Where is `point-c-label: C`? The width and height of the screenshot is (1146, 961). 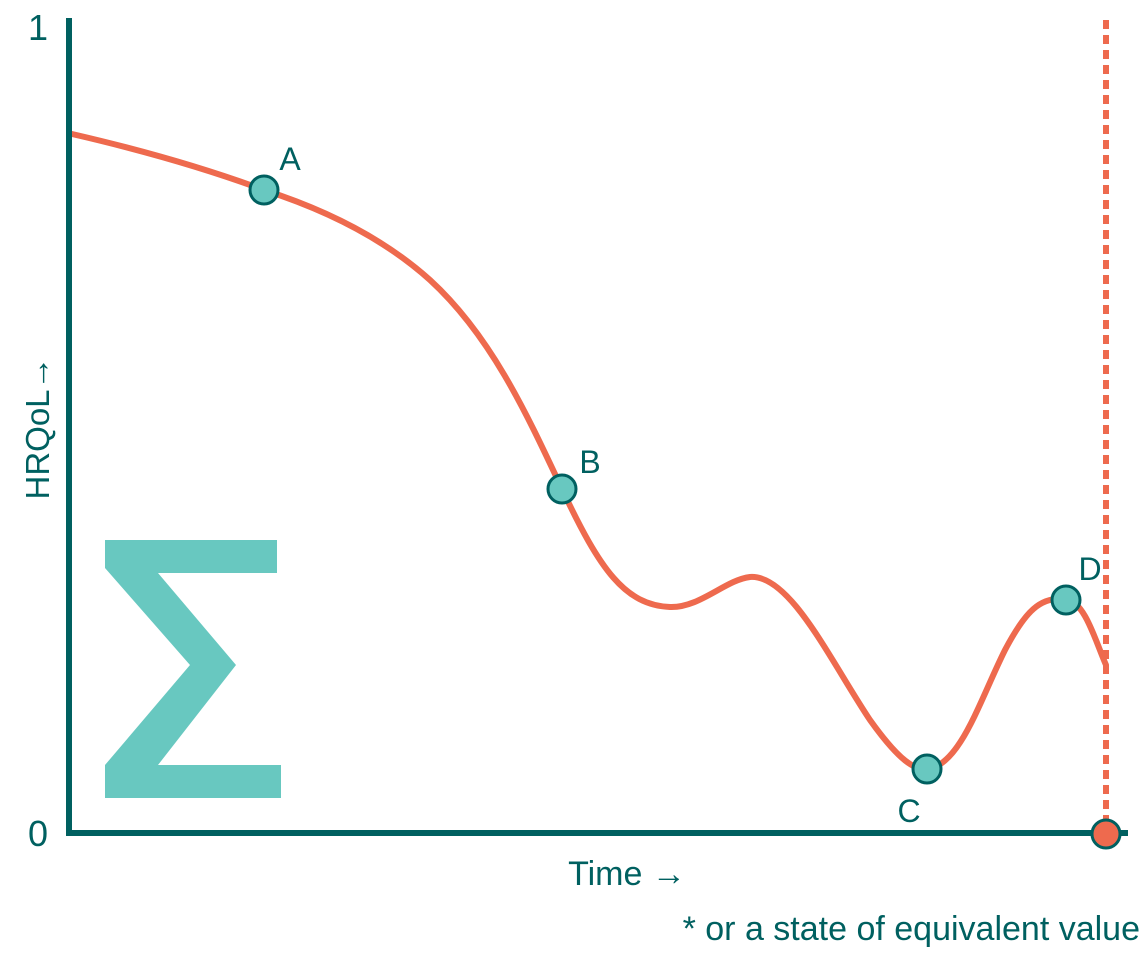 point-c-label: C is located at coordinates (908, 811).